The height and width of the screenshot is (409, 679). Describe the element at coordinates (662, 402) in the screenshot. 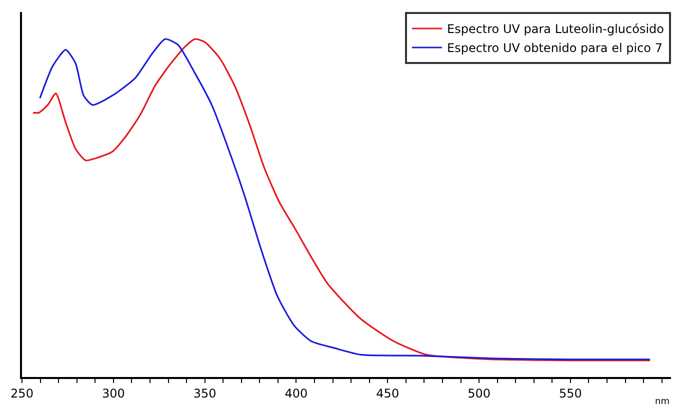

I see `x-axis-title: nm` at that location.